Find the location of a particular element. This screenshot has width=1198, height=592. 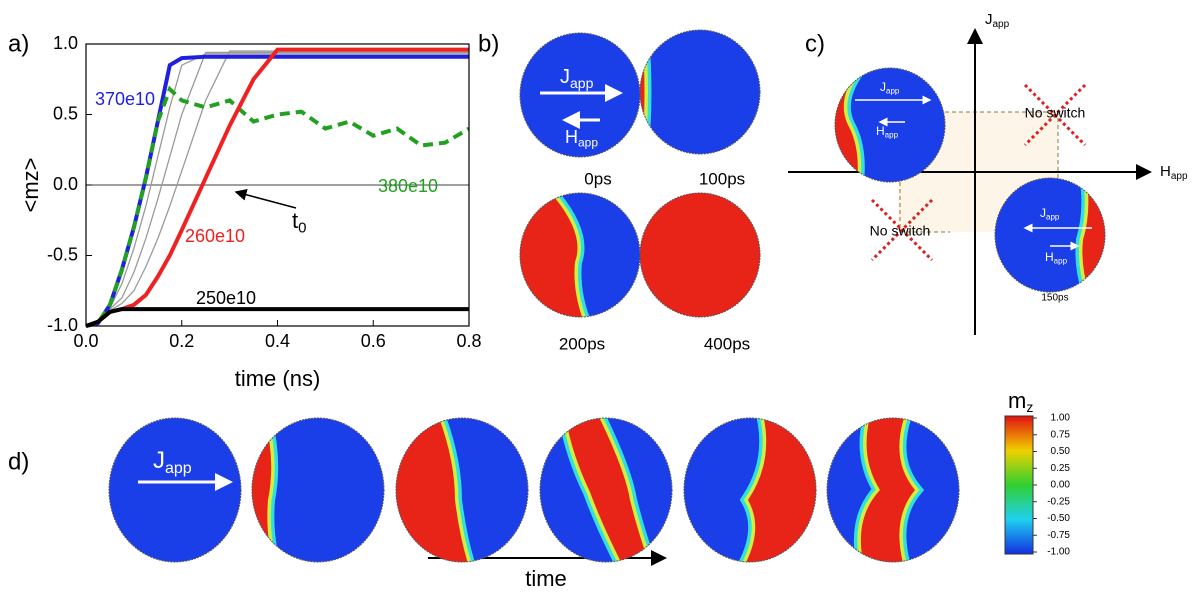

label: t0 is located at coordinates (299, 222).